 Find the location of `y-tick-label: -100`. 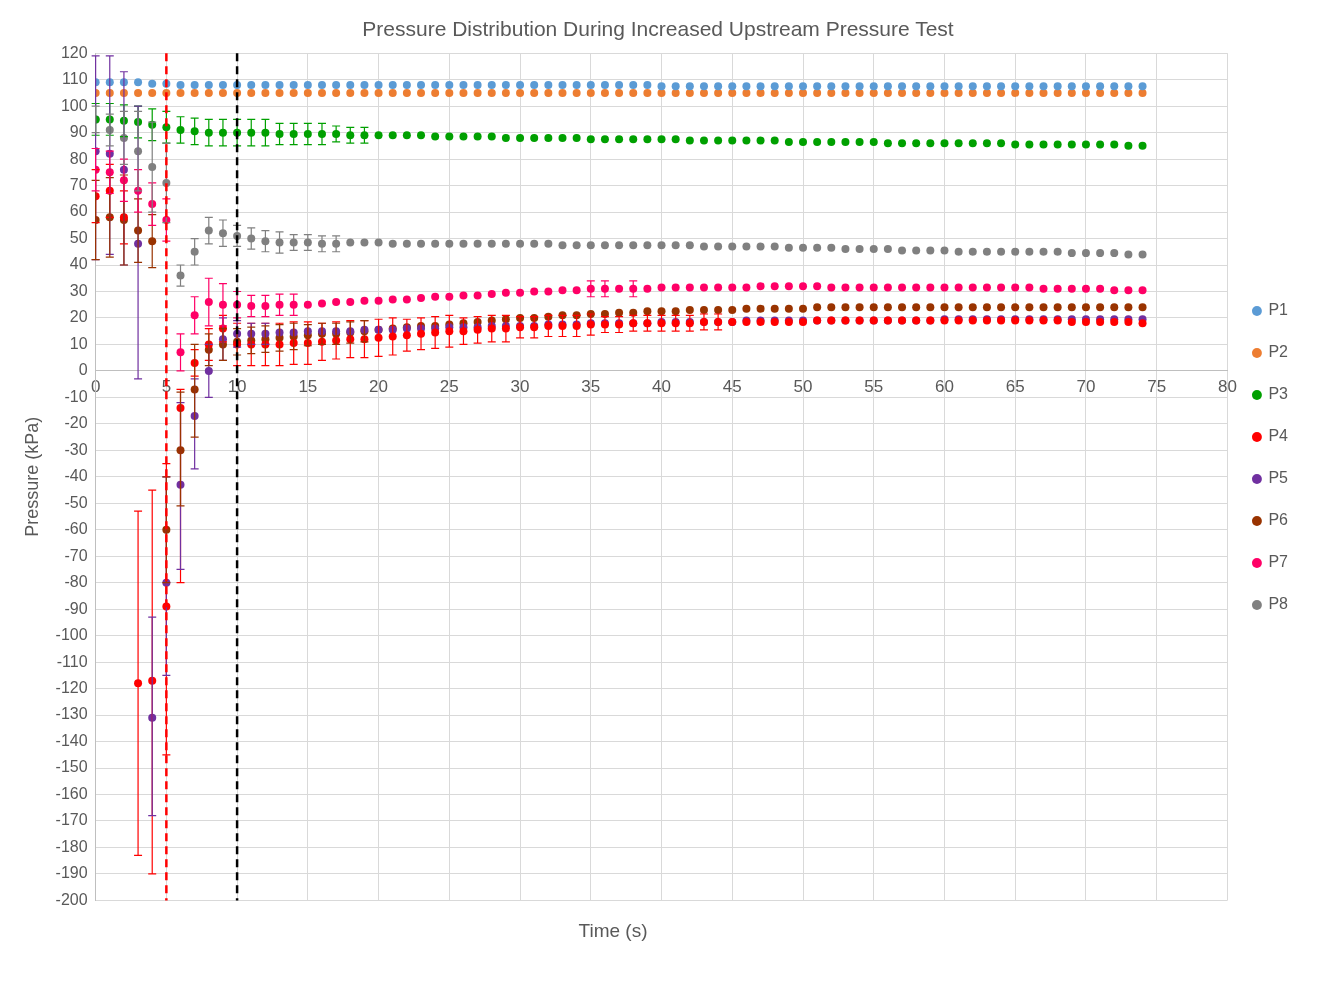

y-tick-label: -100 is located at coordinates (71, 635).